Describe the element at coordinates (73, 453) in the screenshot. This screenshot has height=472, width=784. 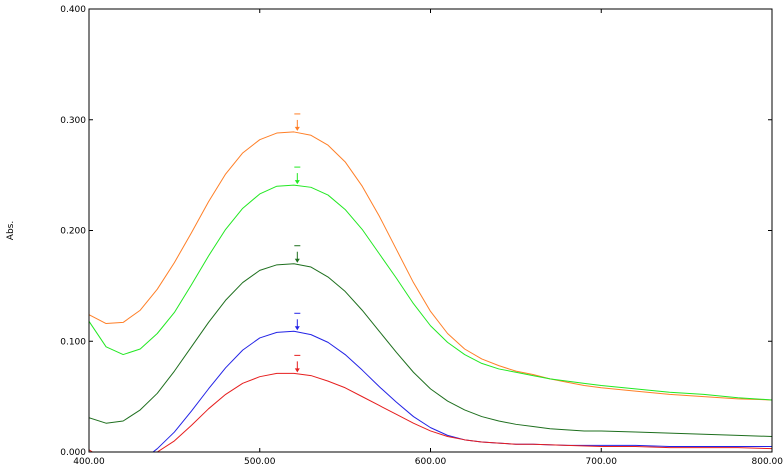
I see `y-tick-label: 0.000` at that location.